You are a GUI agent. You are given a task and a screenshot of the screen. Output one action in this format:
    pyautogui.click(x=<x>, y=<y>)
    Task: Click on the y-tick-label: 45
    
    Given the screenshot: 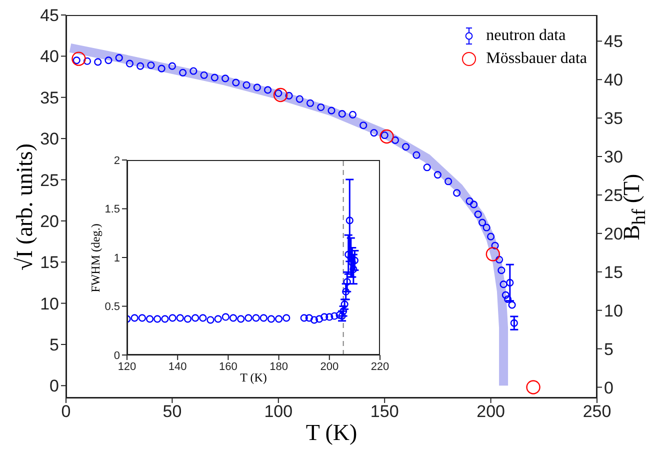 What is the action you would take?
    pyautogui.click(x=49, y=16)
    